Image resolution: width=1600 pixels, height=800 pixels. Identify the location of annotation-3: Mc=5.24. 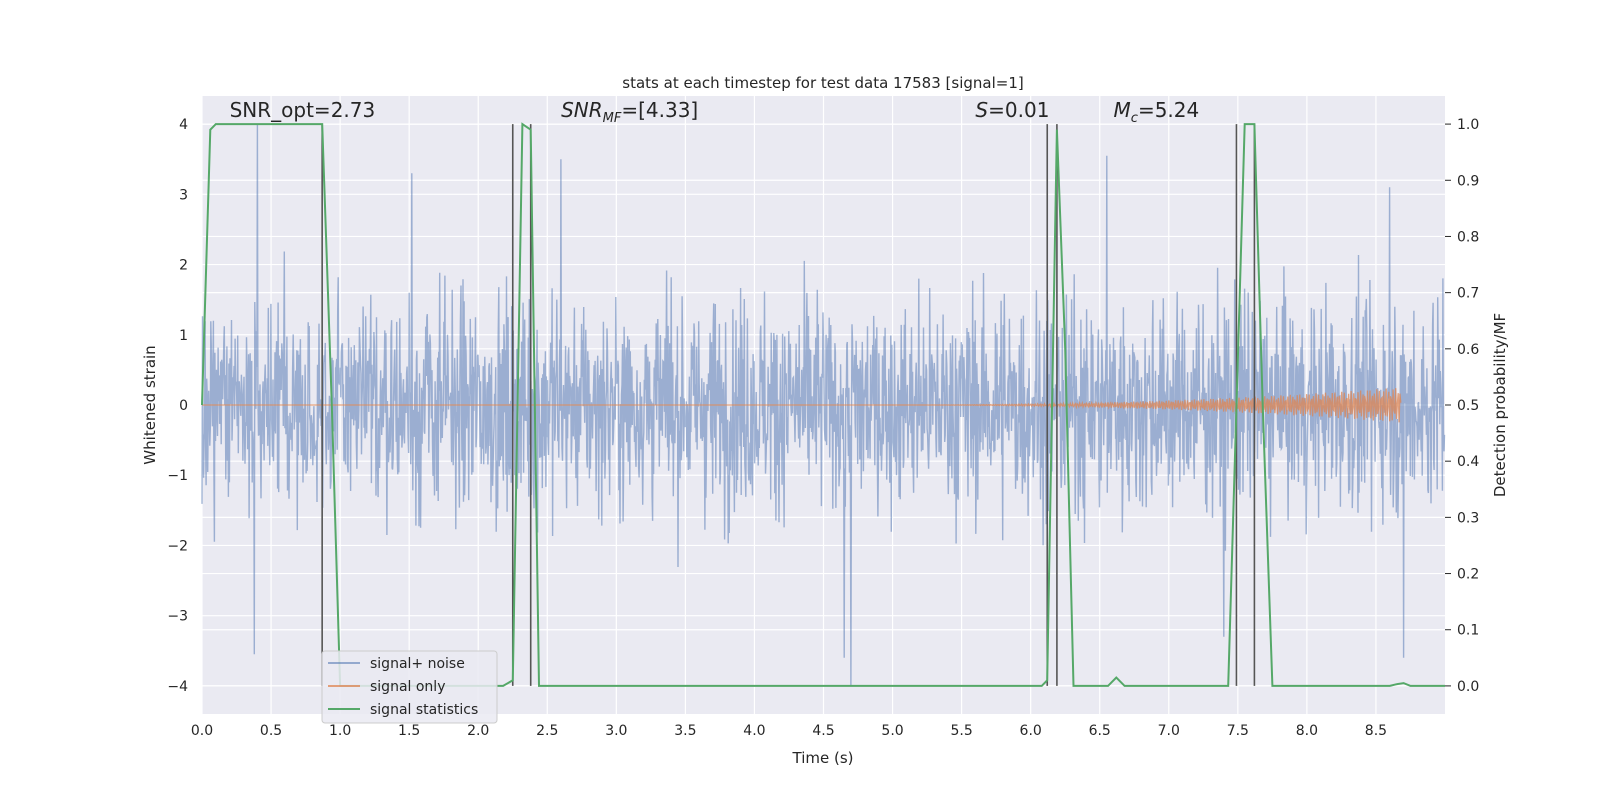
(1157, 112).